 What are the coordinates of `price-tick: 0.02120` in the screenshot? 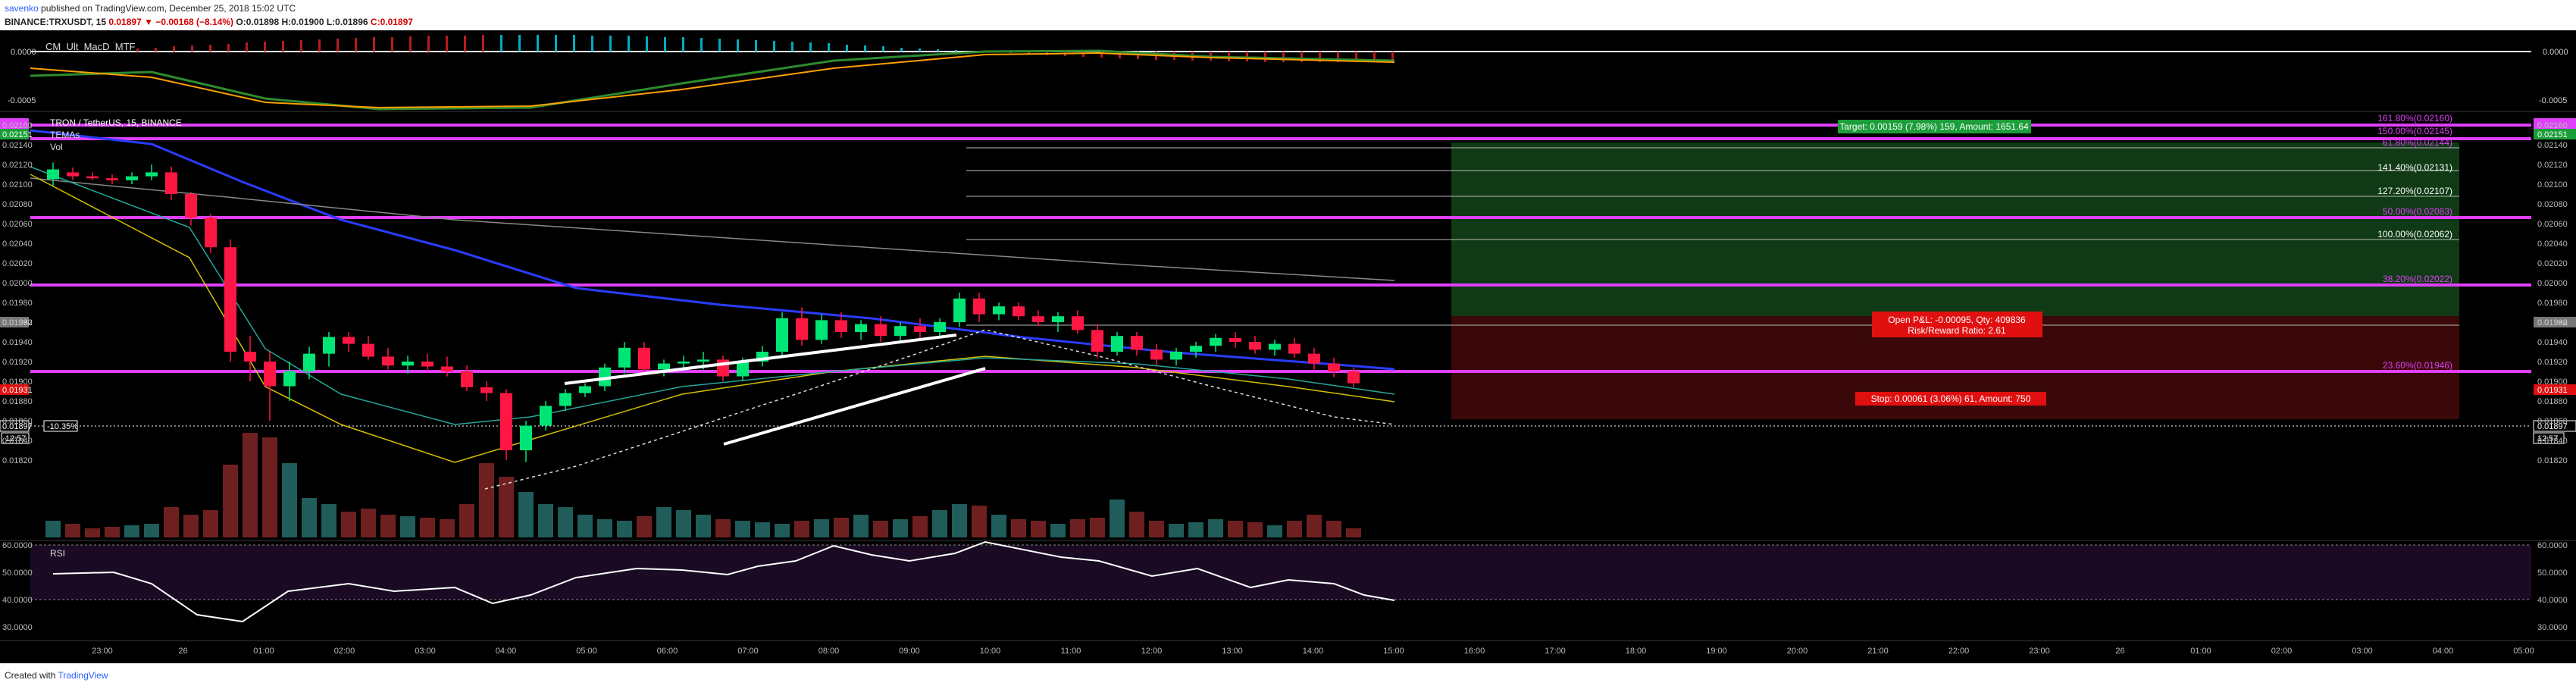 It's located at (18, 165).